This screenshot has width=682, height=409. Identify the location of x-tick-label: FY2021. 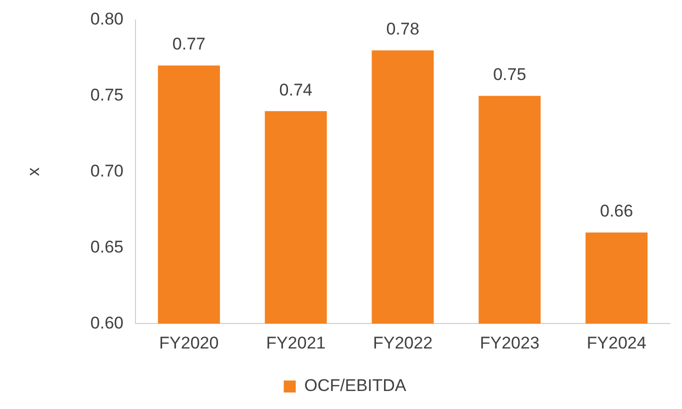
(296, 342).